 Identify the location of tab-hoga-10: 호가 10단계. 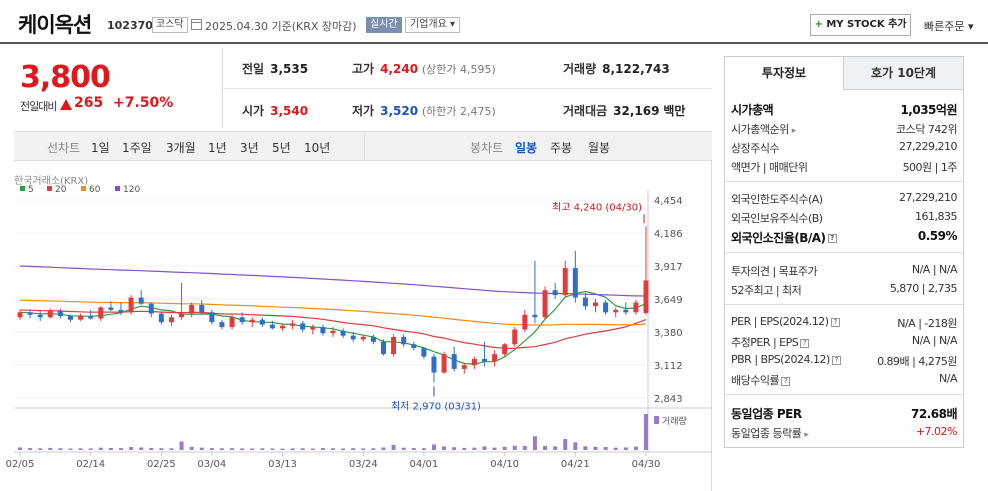
(903, 73).